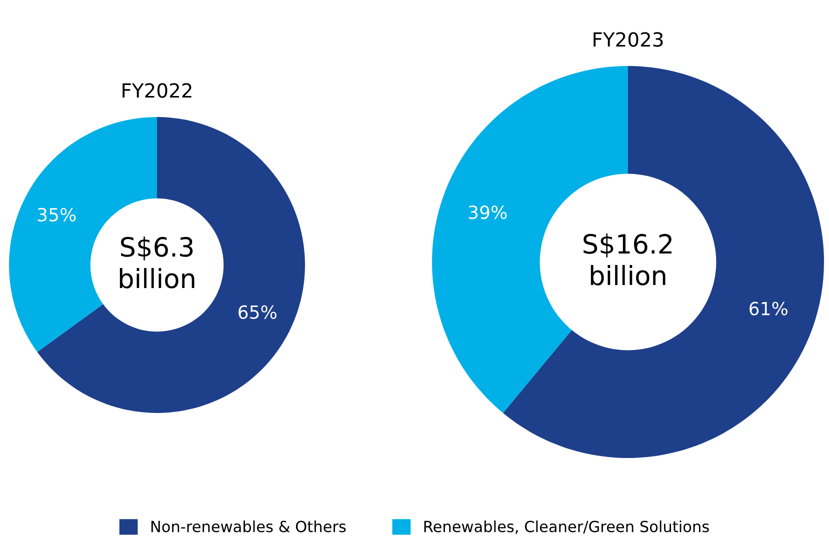 The width and height of the screenshot is (829, 549). I want to click on legend-label: Renewables, Cleaner/Green Solutions, so click(566, 527).